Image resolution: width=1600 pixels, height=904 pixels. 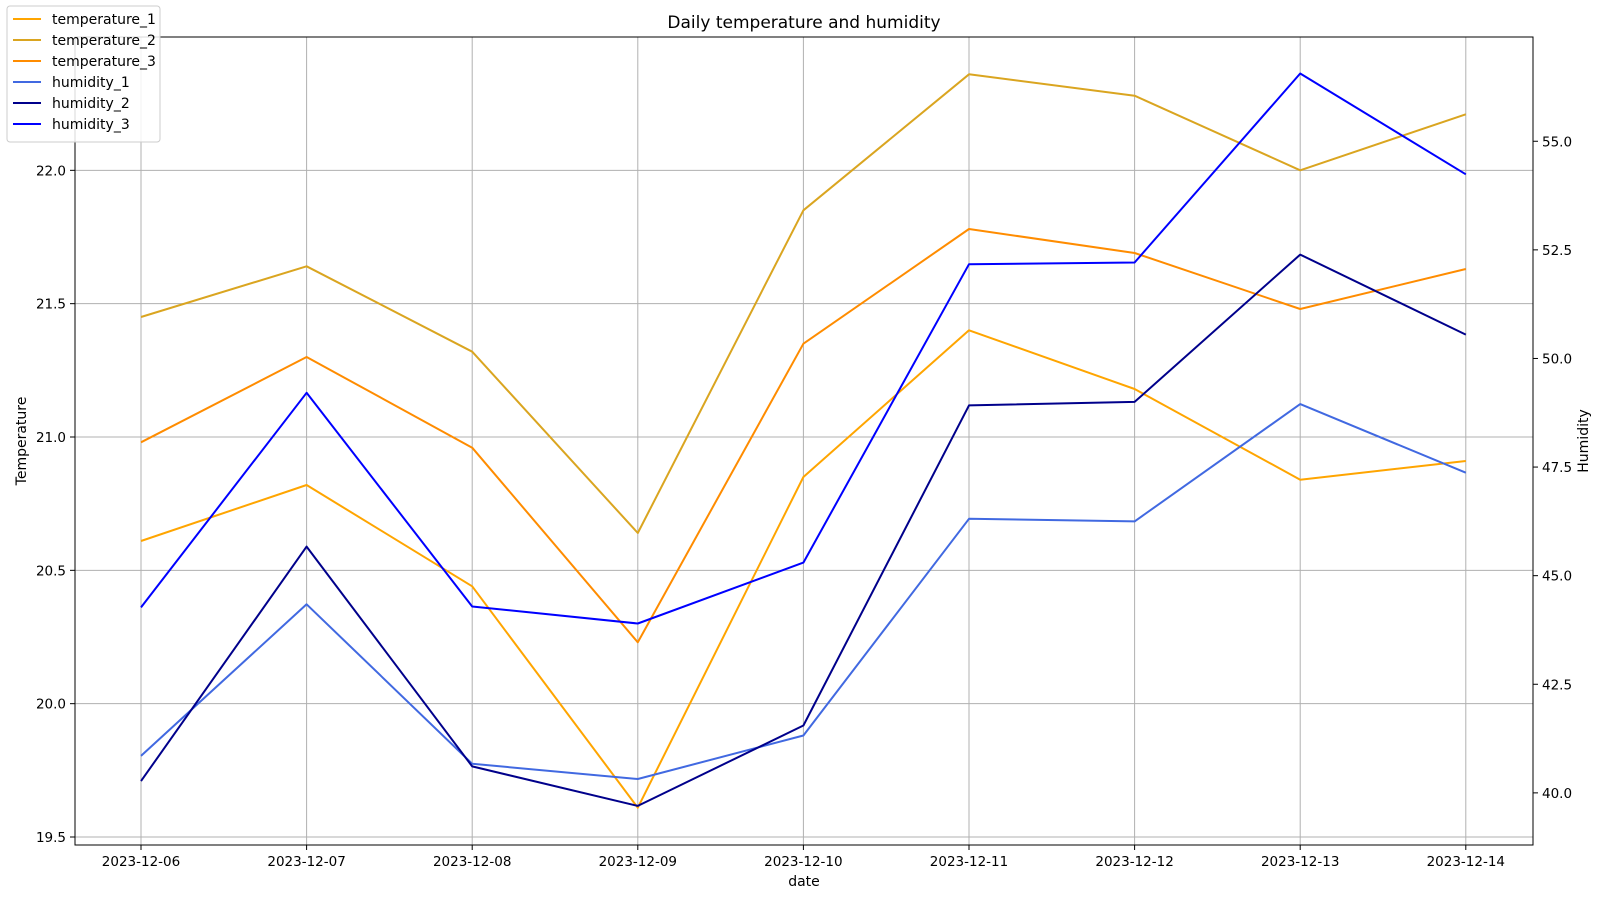 I want to click on y-tick-label: 20.5, so click(x=51, y=571).